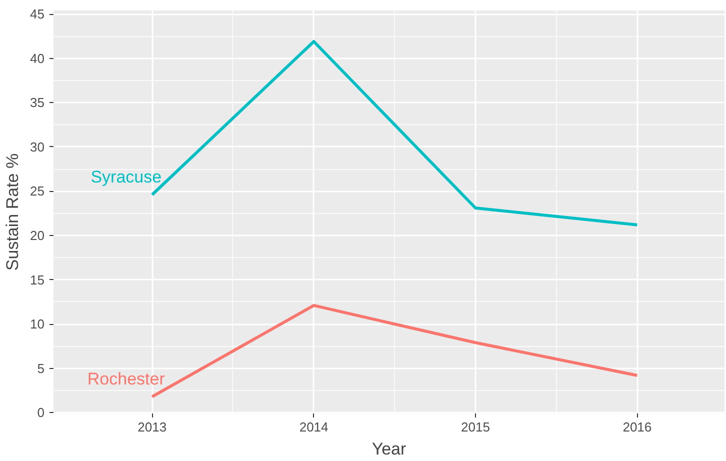  Describe the element at coordinates (41, 412) in the screenshot. I see `y-tick-label: 0` at that location.